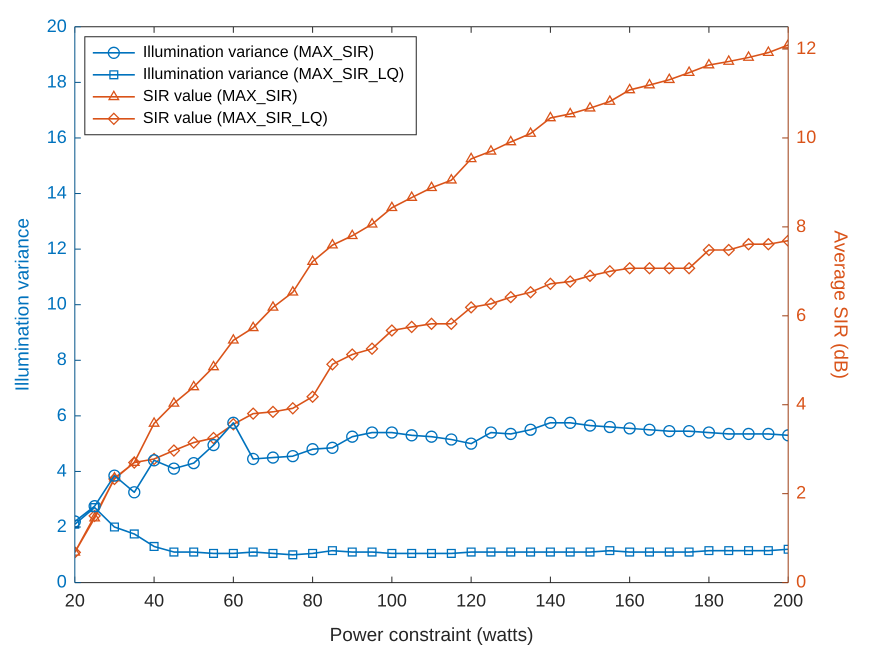  Describe the element at coordinates (56, 81) in the screenshot. I see `y-tick-label: 18` at that location.